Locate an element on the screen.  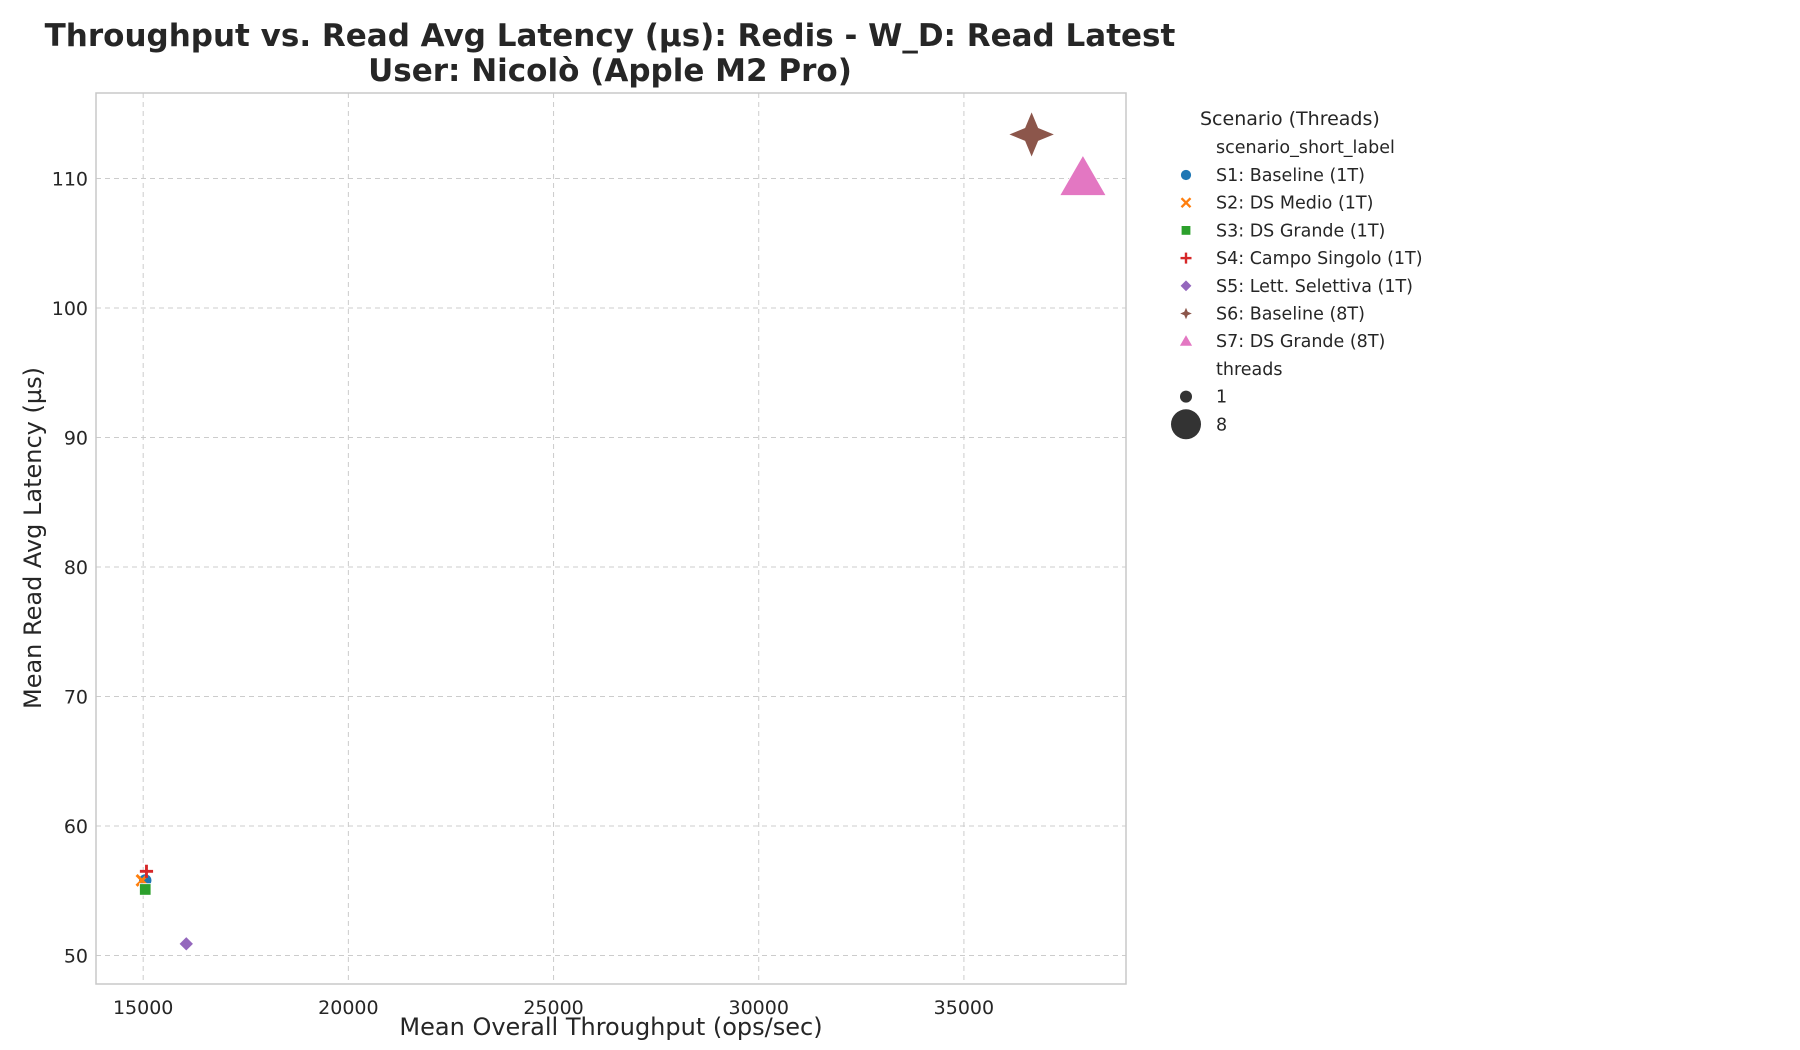
x-axis-label: Mean Overall Throughput (ops/sec) is located at coordinates (610, 1027).